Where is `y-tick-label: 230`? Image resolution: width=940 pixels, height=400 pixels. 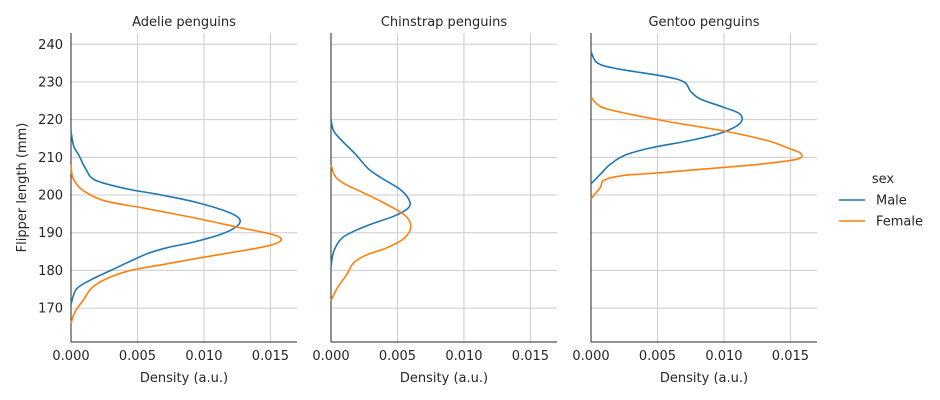 y-tick-label: 230 is located at coordinates (50, 82).